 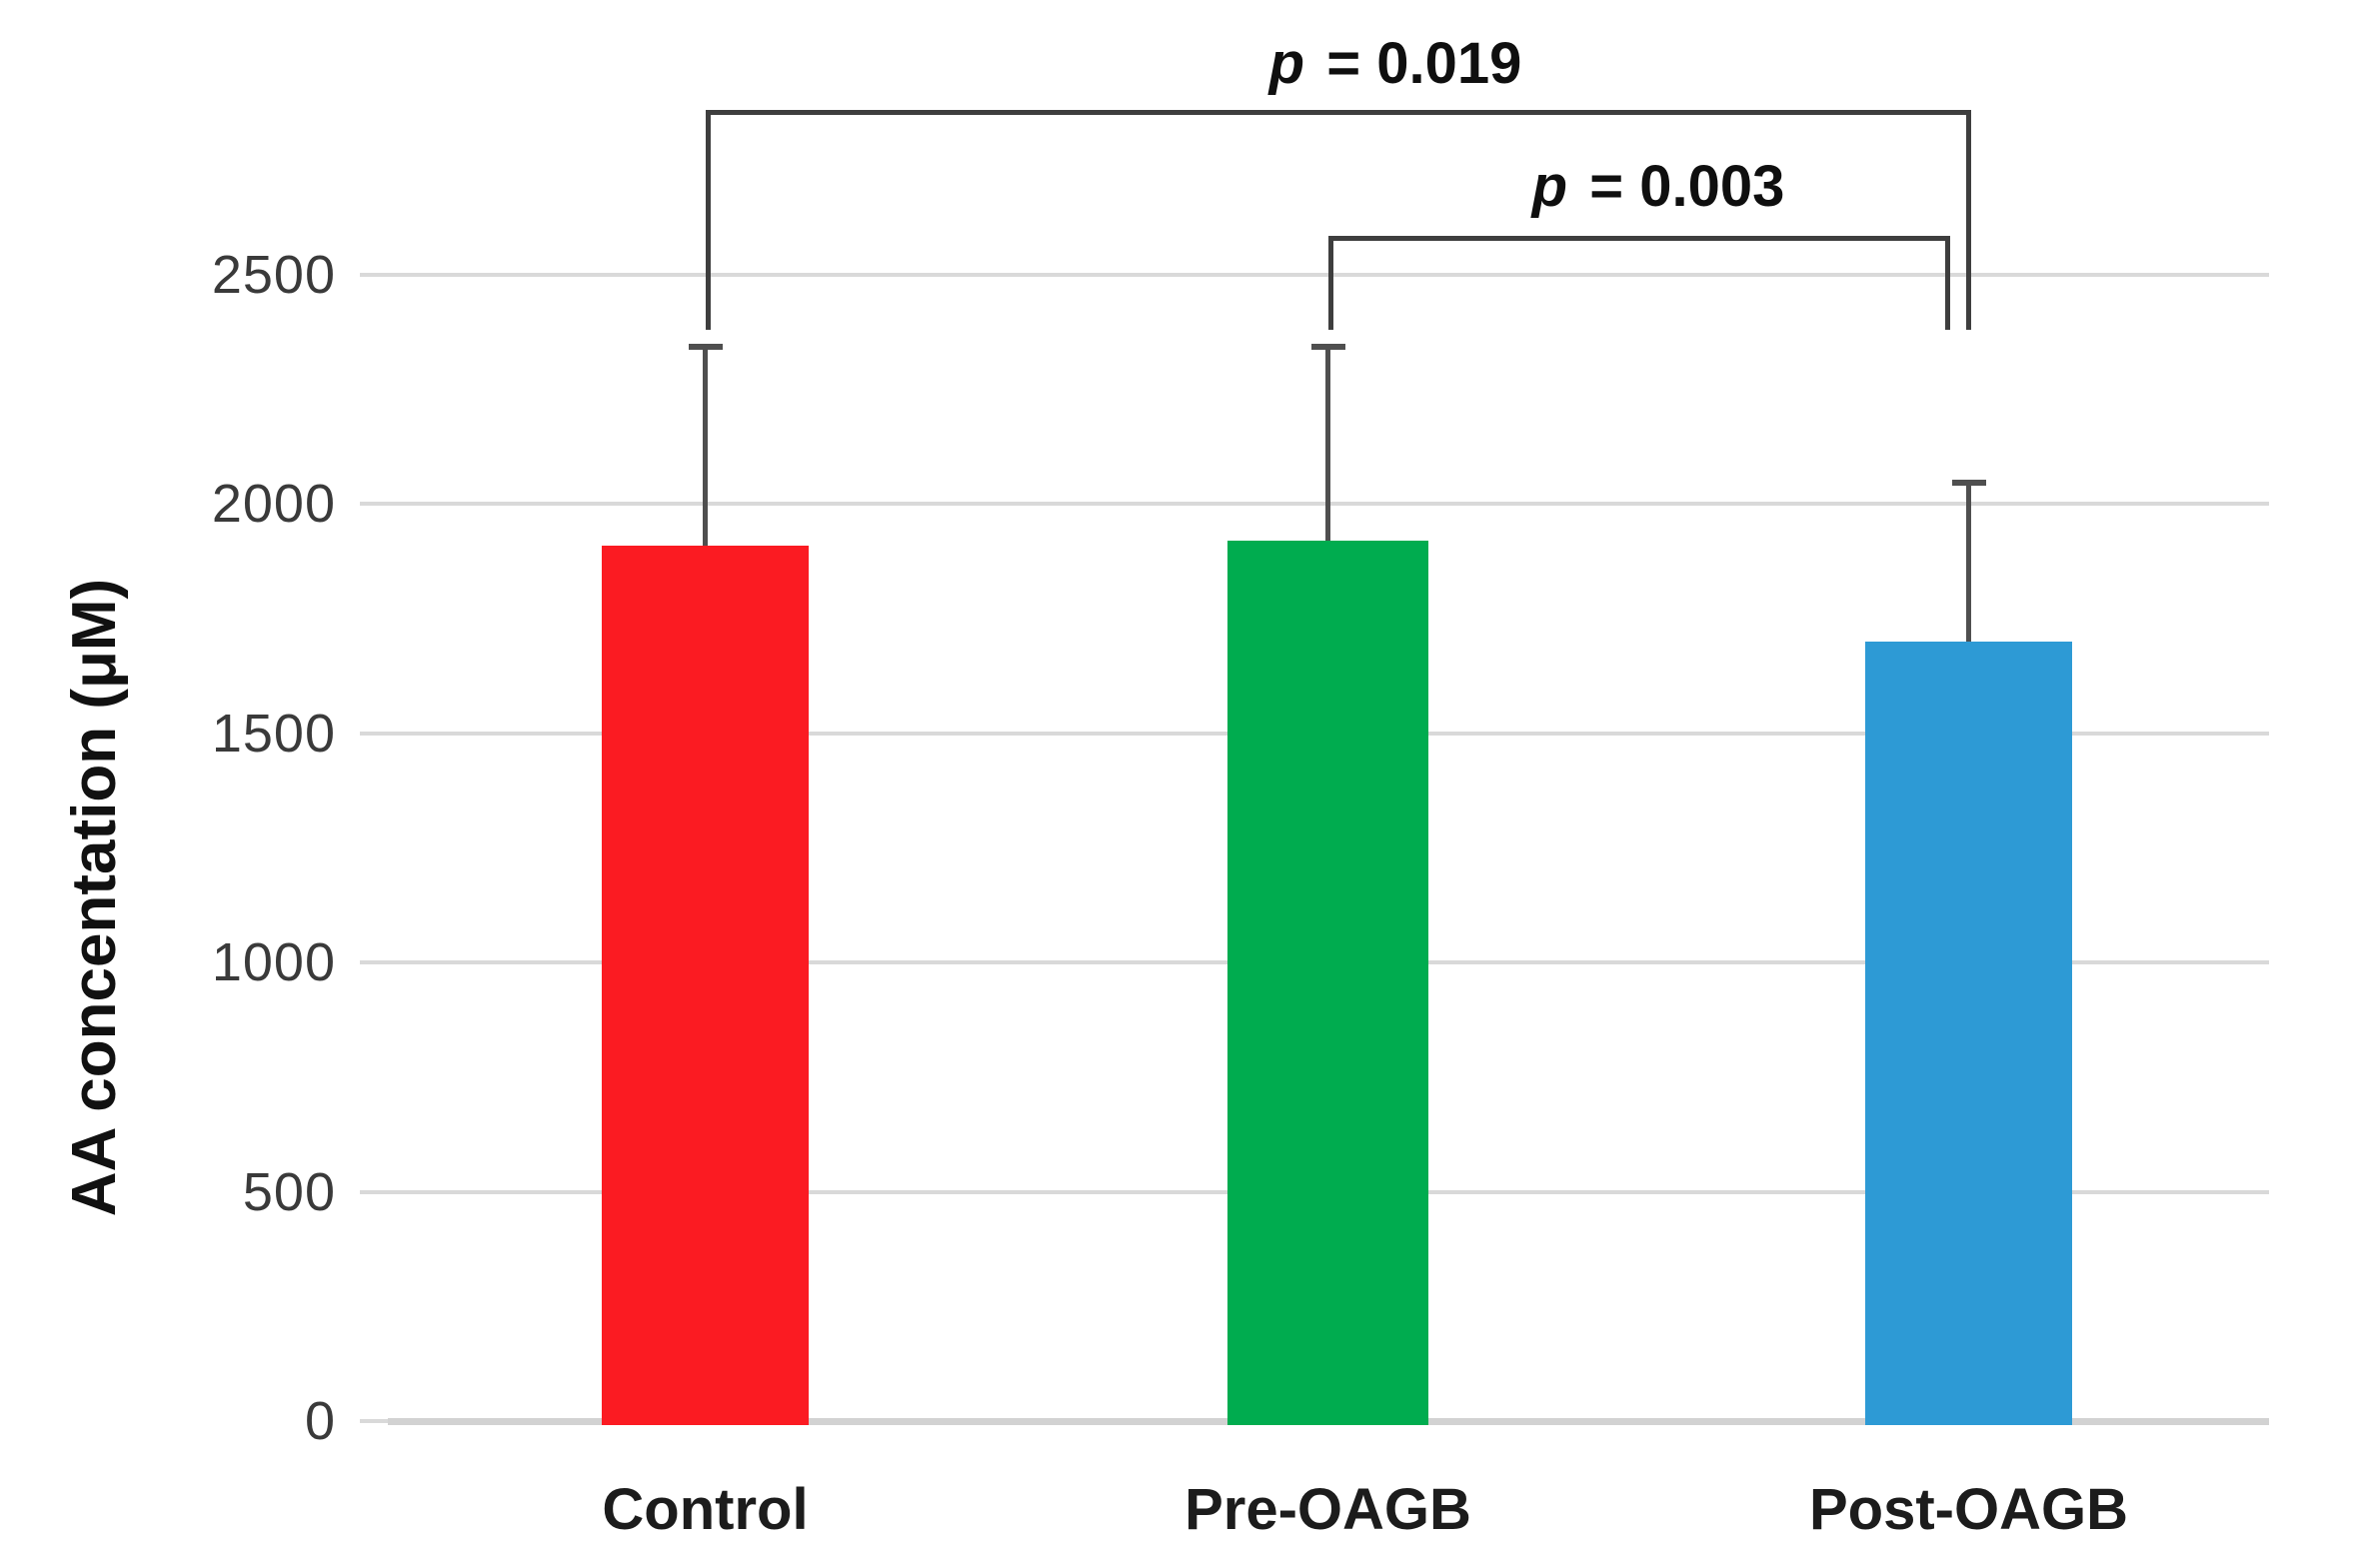 I want to click on y-tick-label-1000: 1000, so click(x=273, y=962).